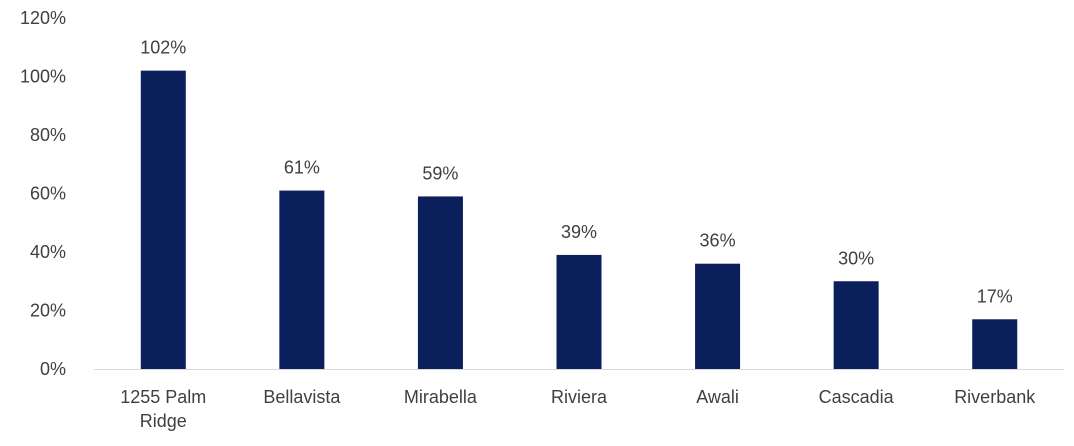  I want to click on data-label: 59%, so click(440, 173).